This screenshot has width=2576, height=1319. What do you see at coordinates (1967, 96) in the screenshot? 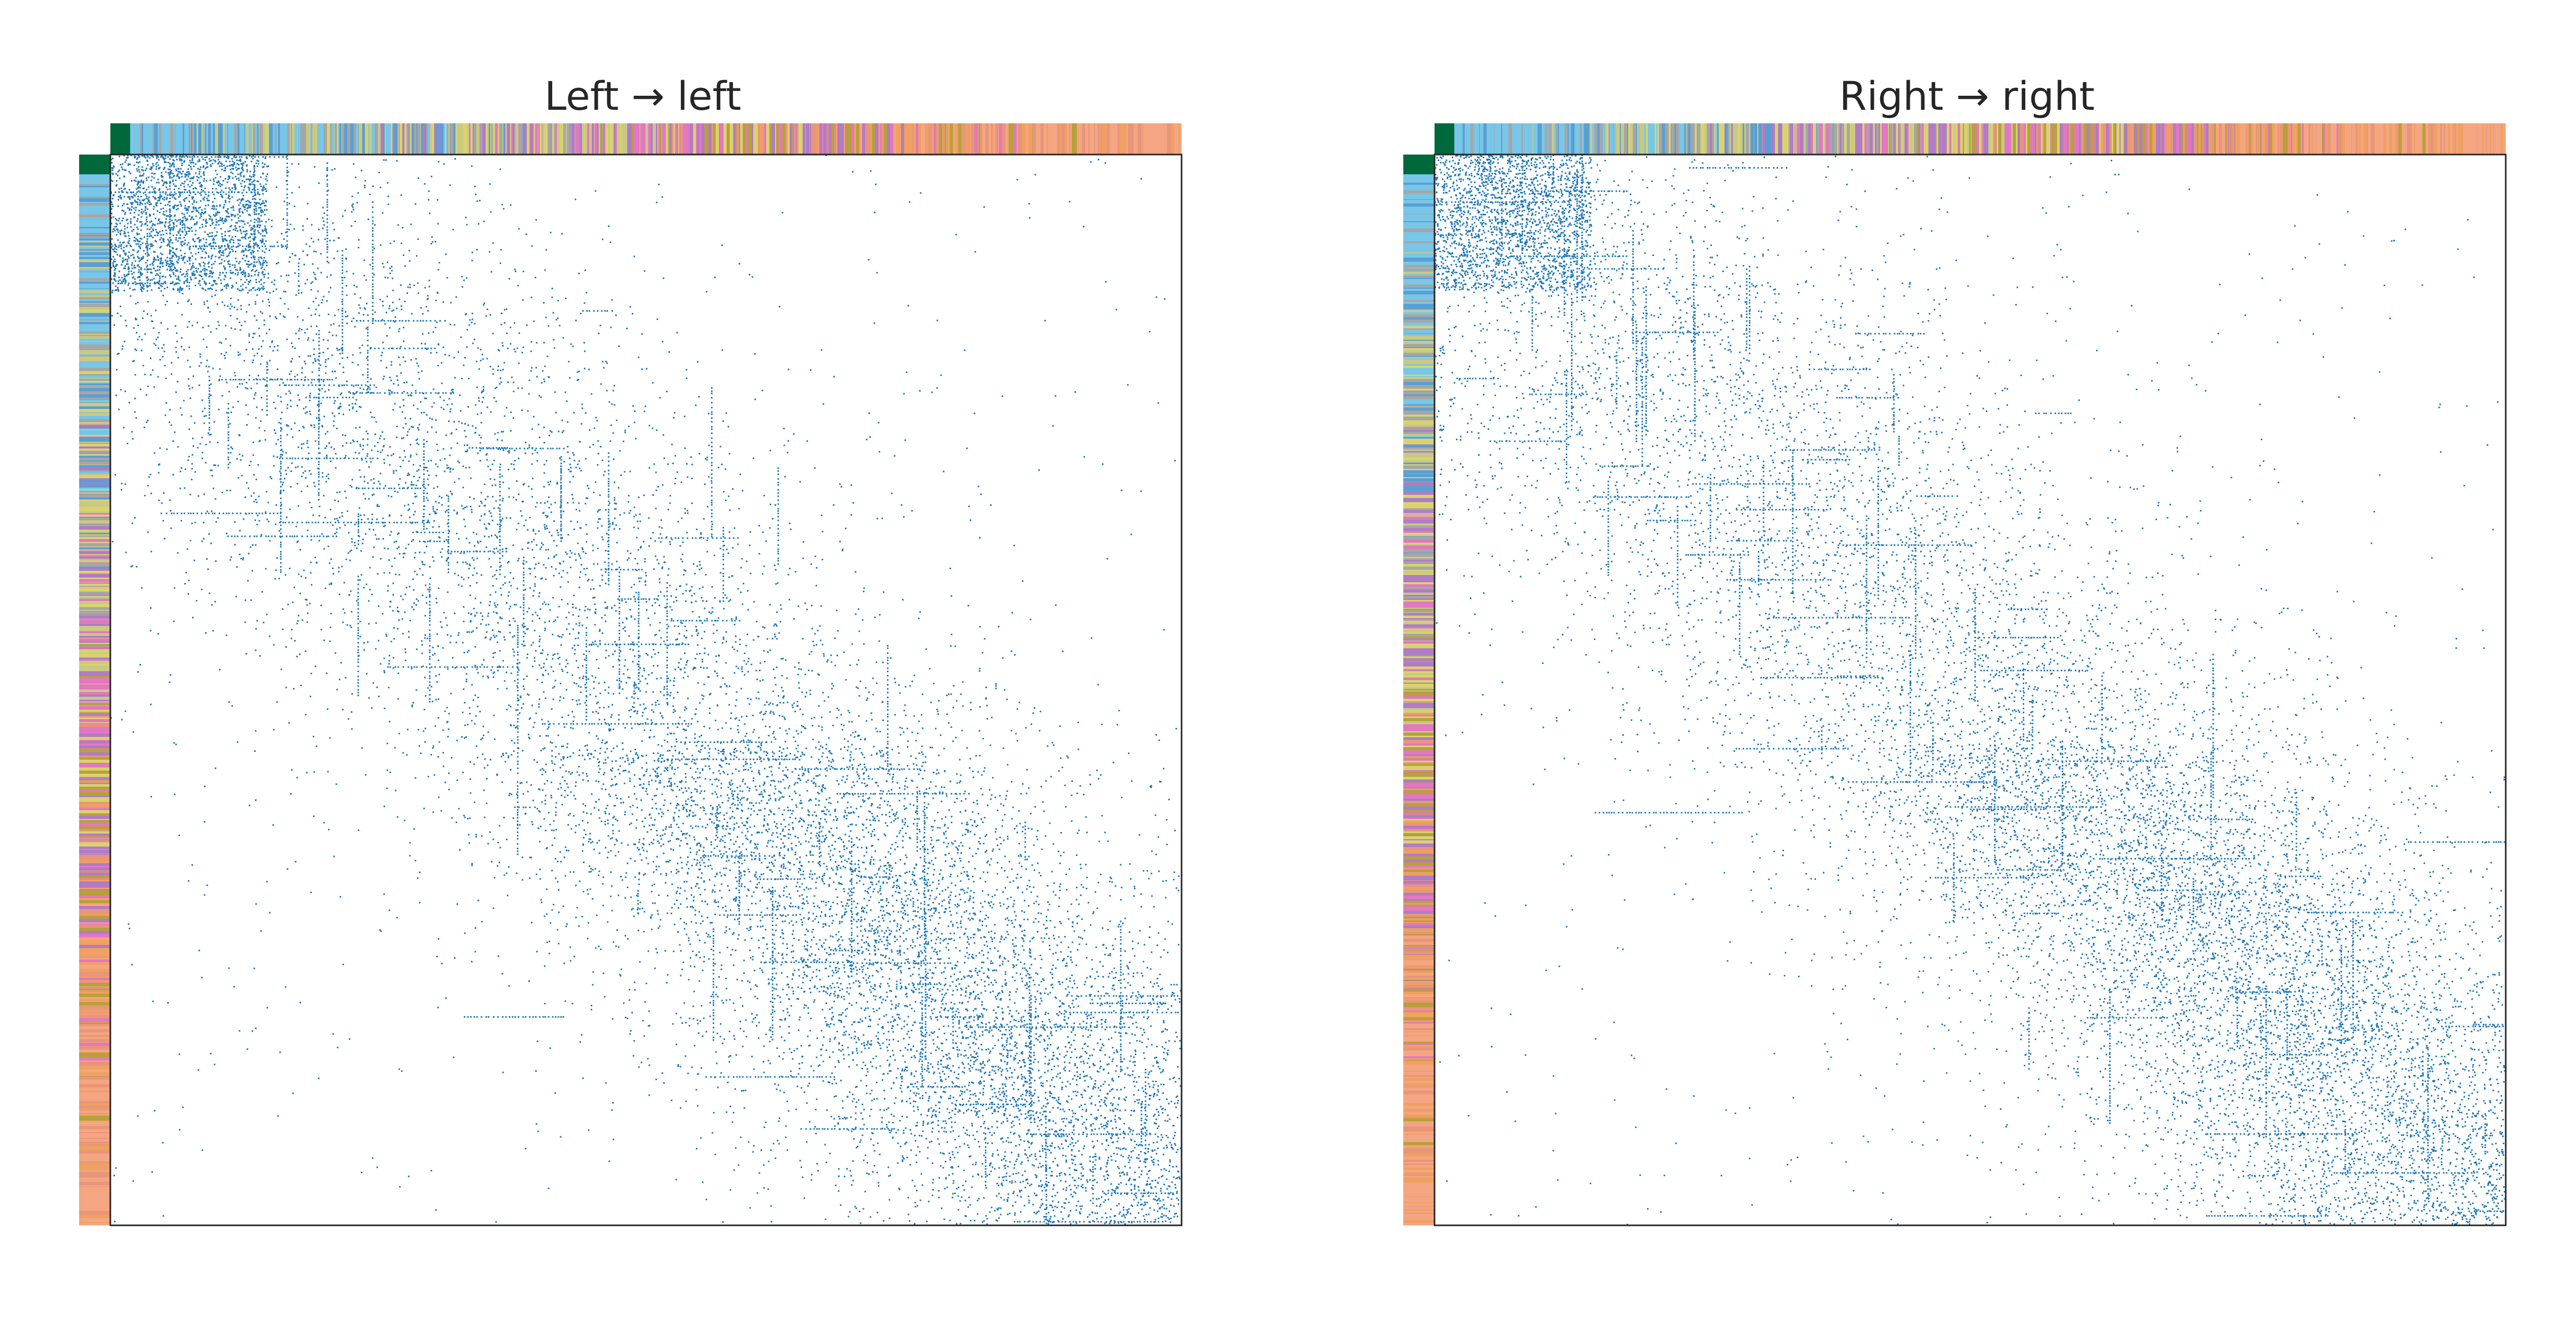
I see `chart-title-right: Right → right` at bounding box center [1967, 96].